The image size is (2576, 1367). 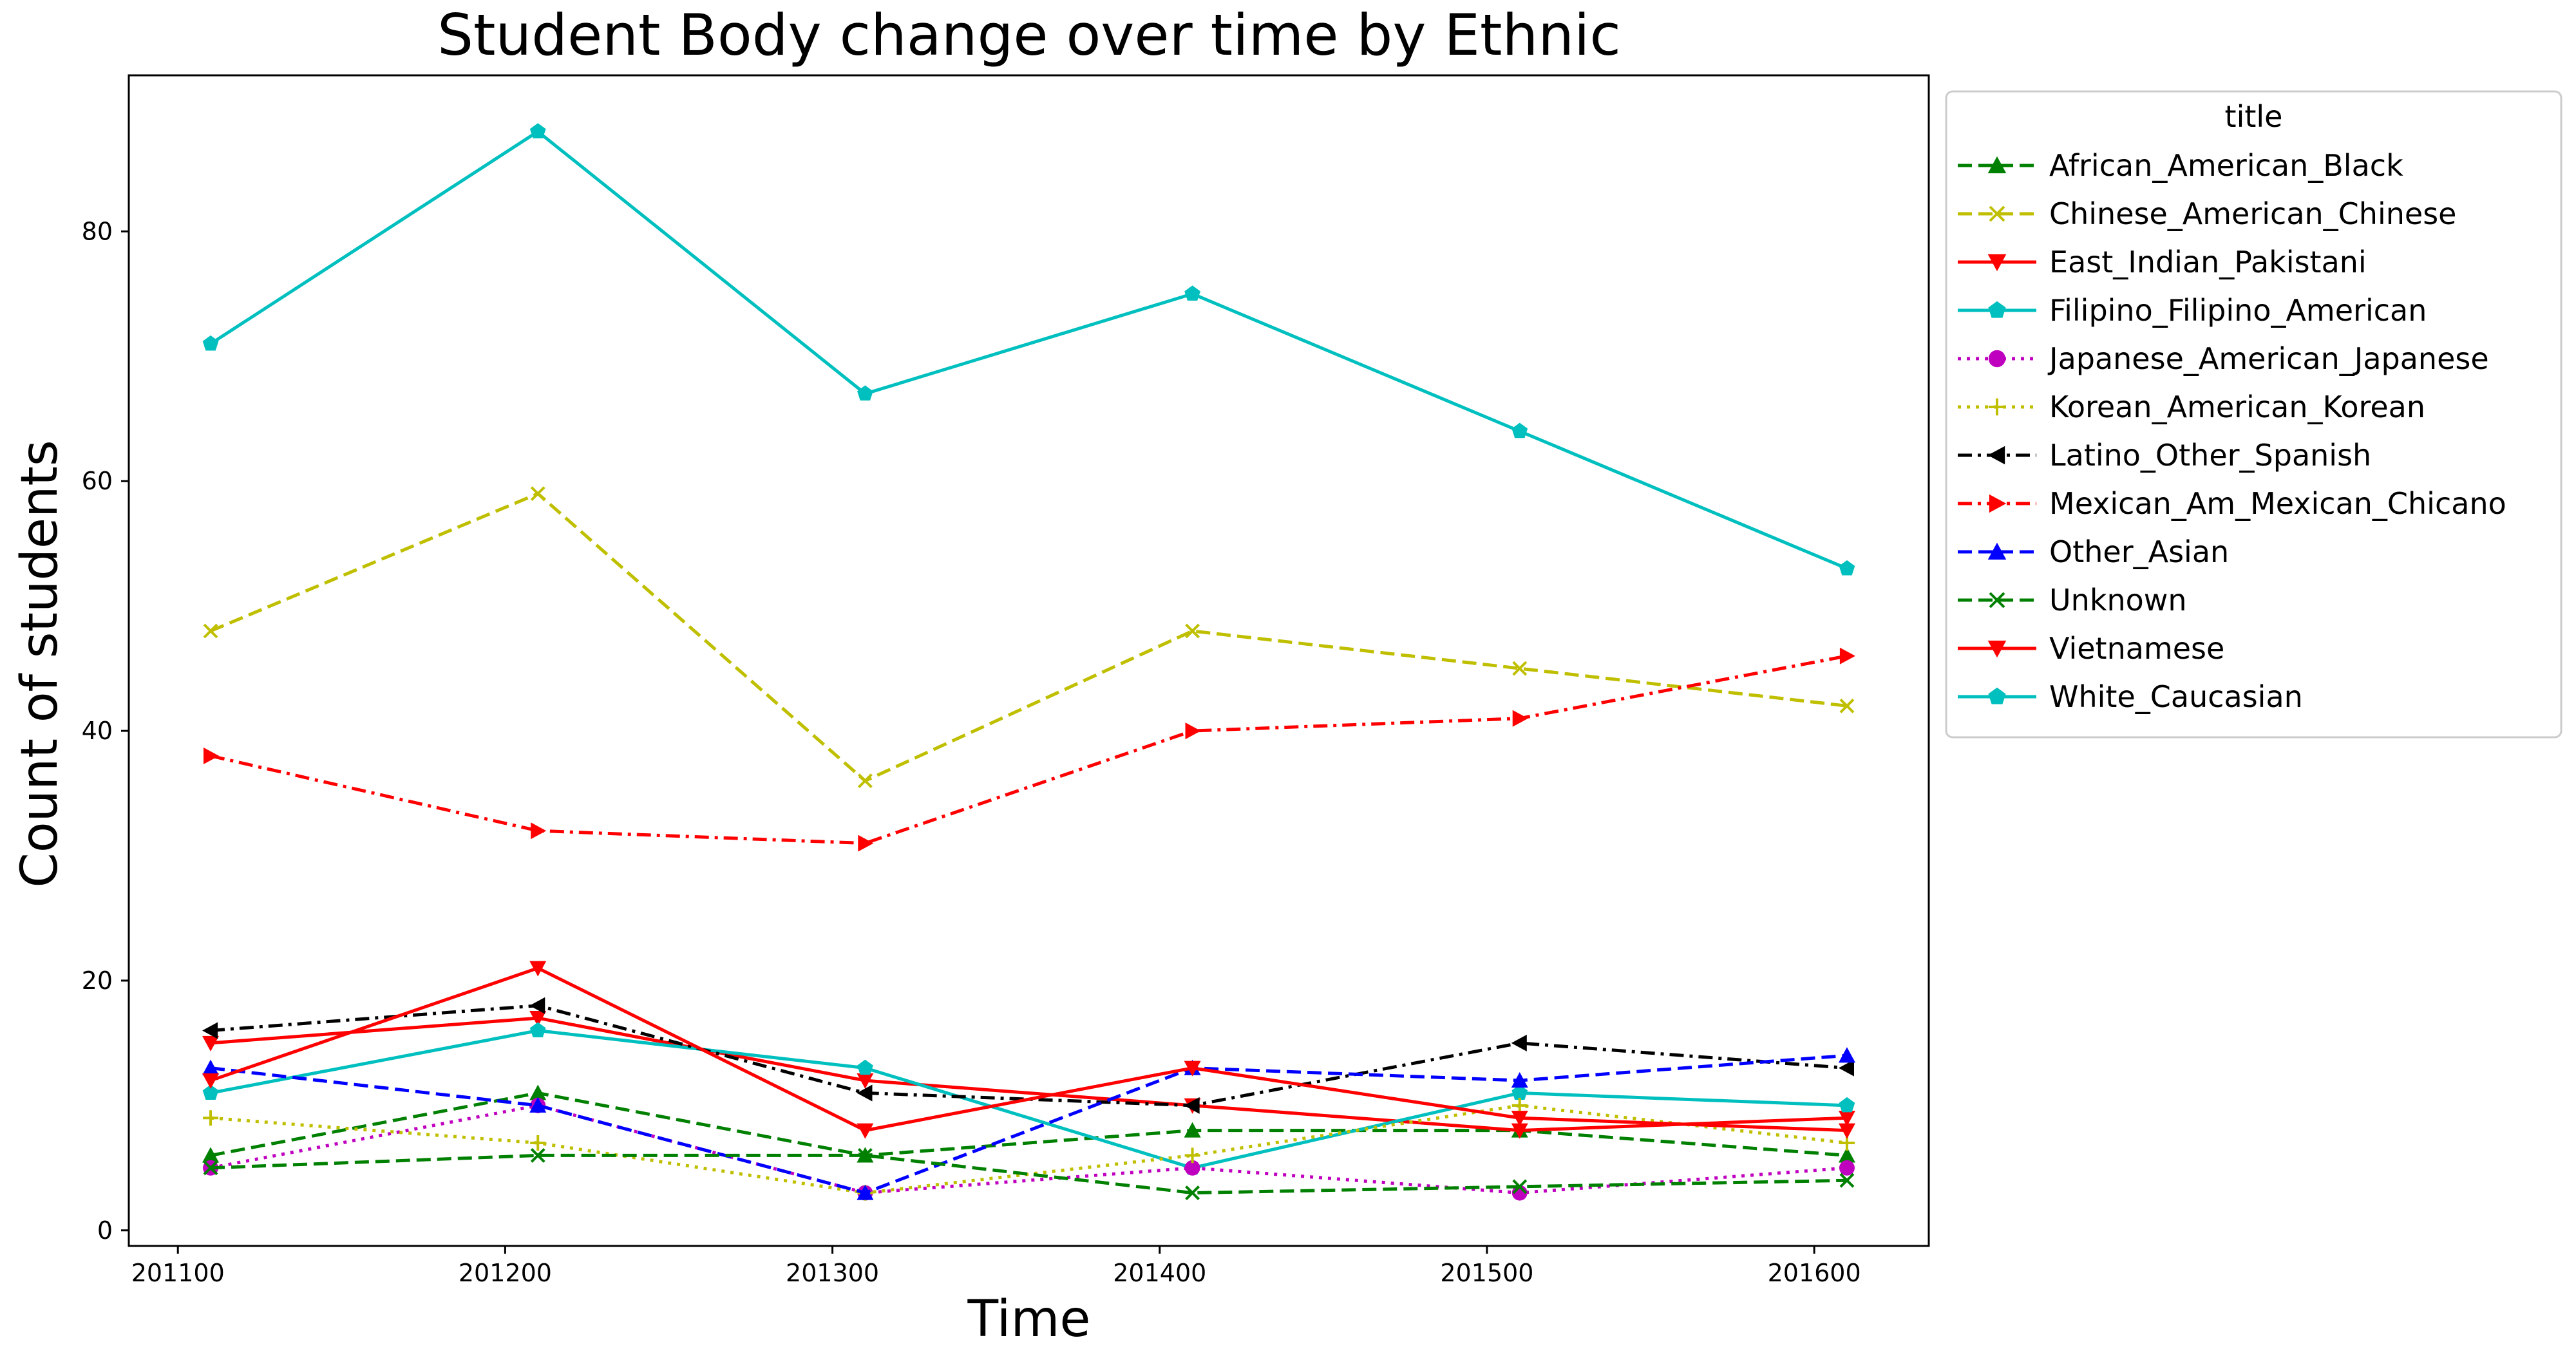 I want to click on legend-title: title, so click(x=2254, y=116).